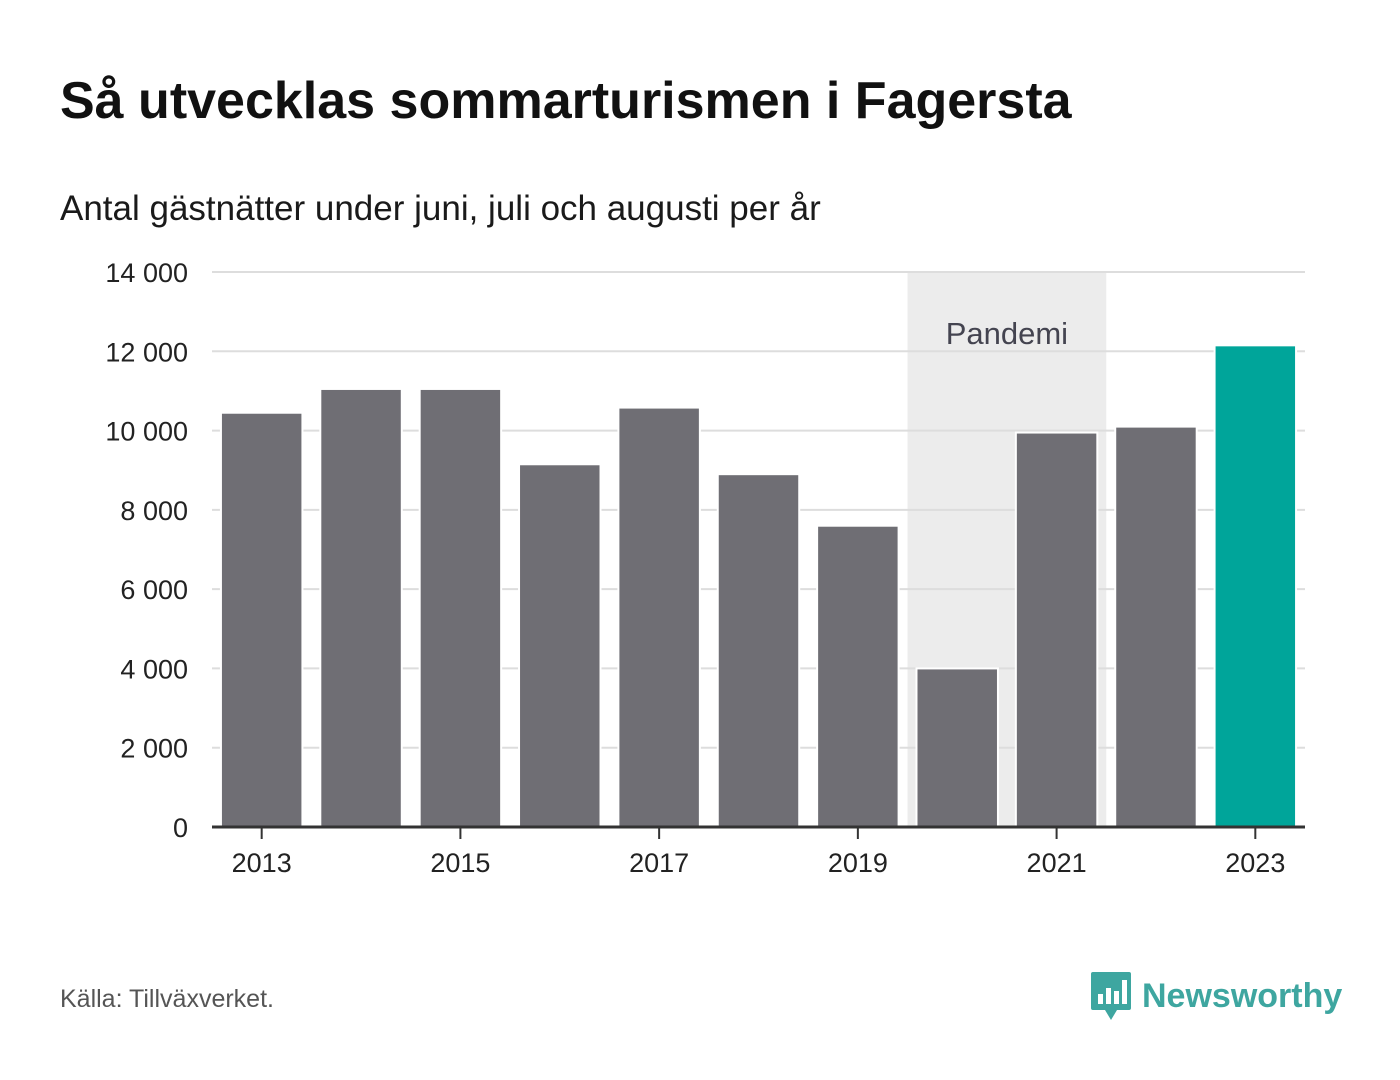  Describe the element at coordinates (659, 863) in the screenshot. I see `x-tick-label: 2017` at that location.